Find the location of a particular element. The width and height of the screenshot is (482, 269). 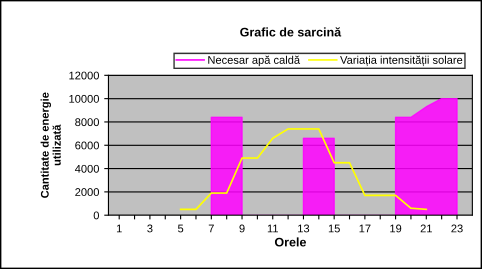

y-tick-label: 0 is located at coordinates (96, 215).